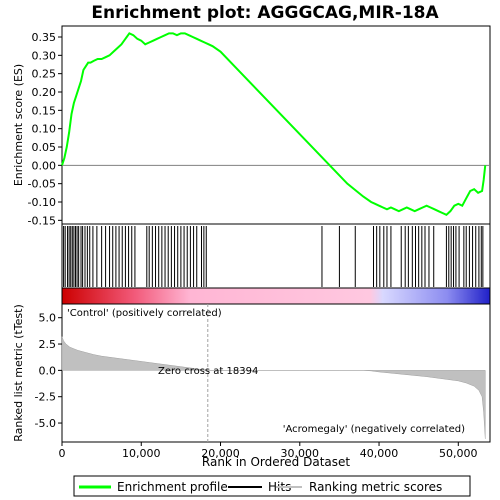  I want to click on ranking-ytick-label: -2.5, so click(45, 397).